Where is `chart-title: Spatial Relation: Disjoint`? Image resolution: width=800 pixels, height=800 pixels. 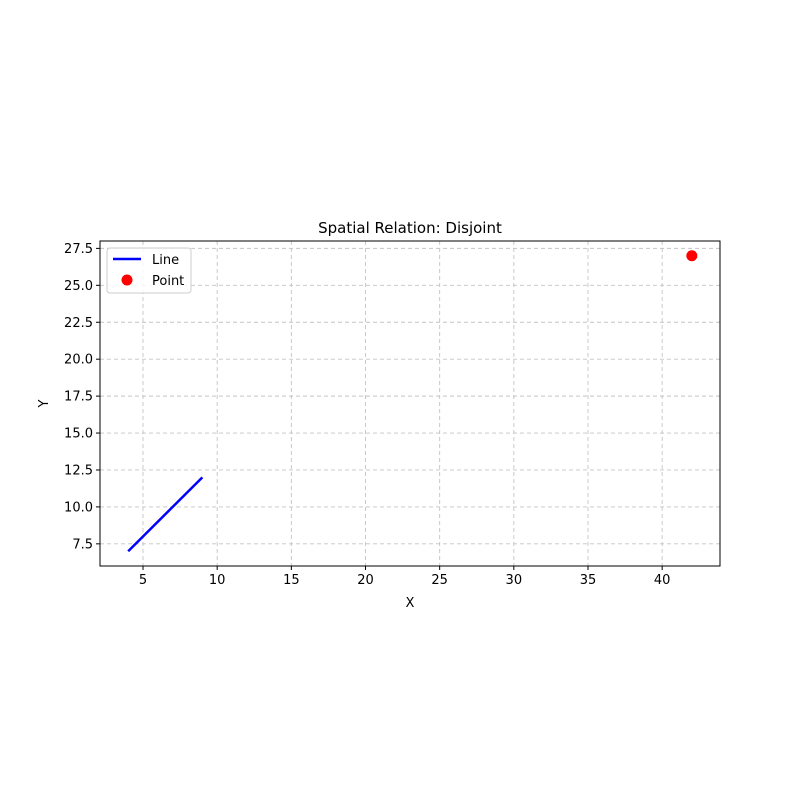 chart-title: Spatial Relation: Disjoint is located at coordinates (410, 228).